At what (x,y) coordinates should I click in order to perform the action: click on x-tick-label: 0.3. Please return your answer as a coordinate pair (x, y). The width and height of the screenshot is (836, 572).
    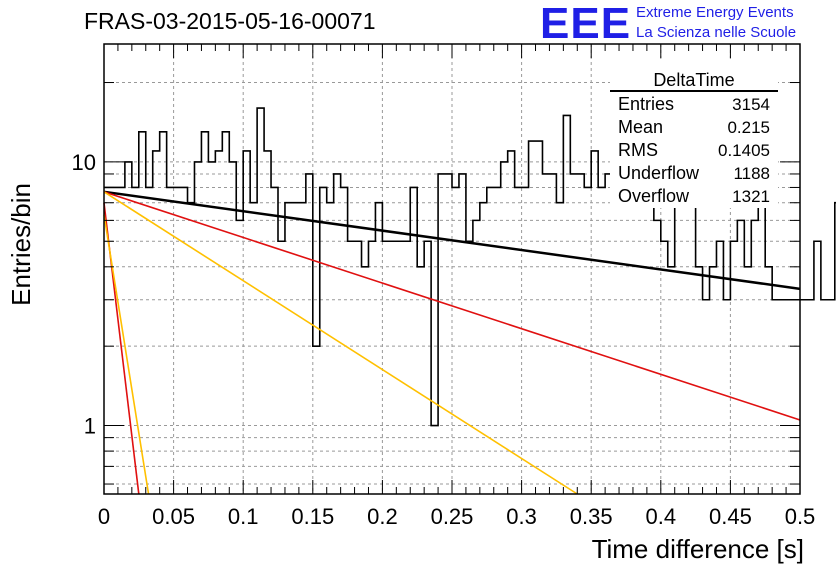
    Looking at the image, I should click on (521, 516).